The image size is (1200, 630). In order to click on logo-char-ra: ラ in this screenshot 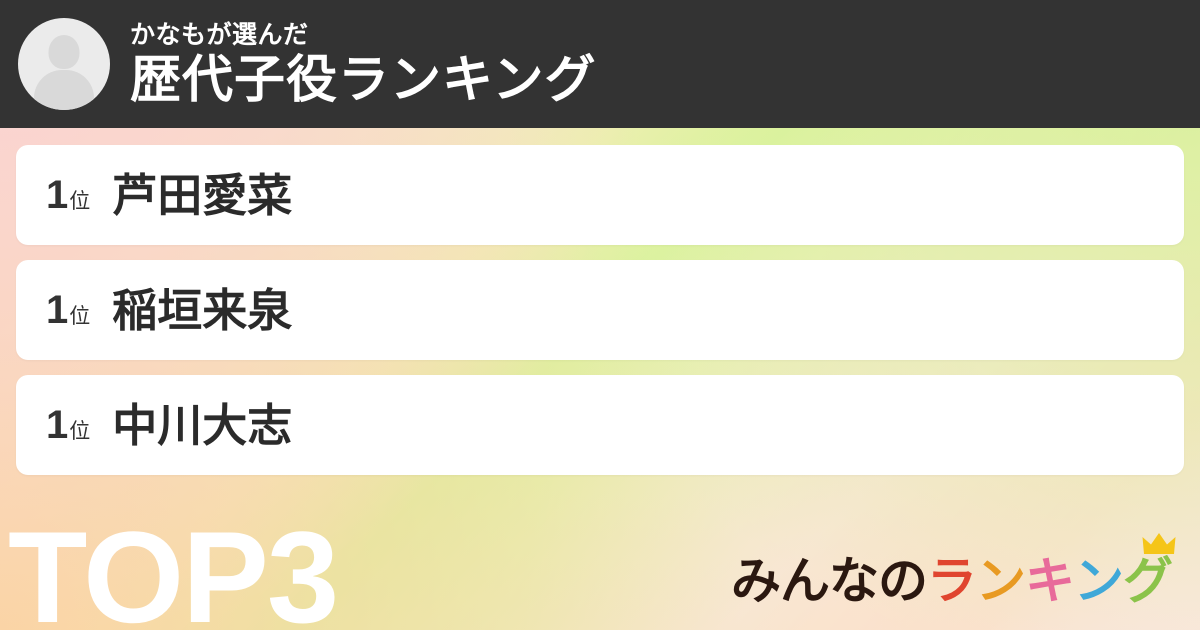, I will do `click(952, 581)`.